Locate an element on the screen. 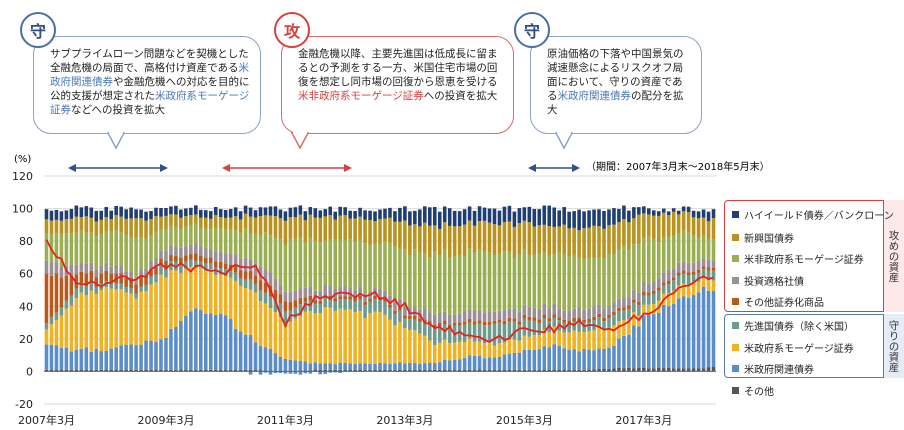  bar-segment-negative is located at coordinates (305, 372).